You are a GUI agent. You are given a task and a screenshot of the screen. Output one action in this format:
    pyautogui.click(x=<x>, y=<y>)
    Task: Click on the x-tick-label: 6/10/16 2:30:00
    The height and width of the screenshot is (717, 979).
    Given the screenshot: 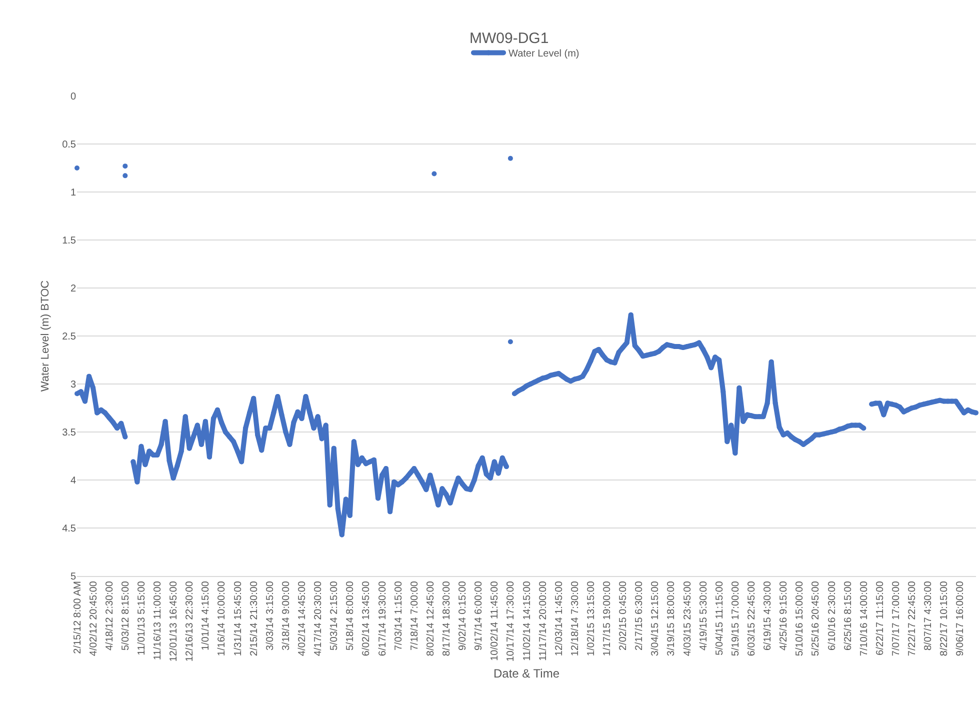 What is the action you would take?
    pyautogui.click(x=832, y=615)
    